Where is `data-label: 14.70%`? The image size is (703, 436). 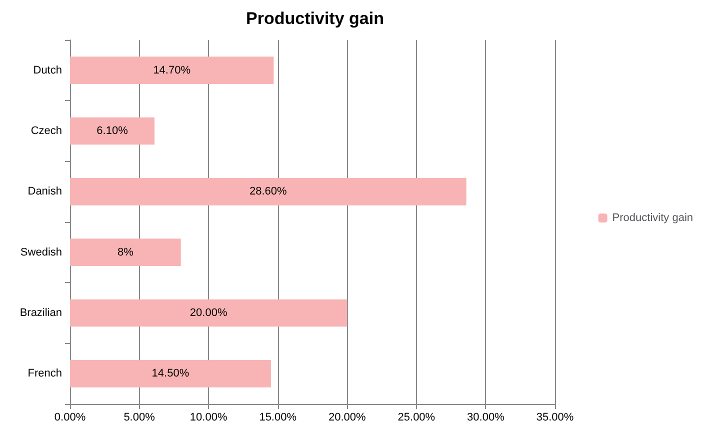
data-label: 14.70% is located at coordinates (172, 70).